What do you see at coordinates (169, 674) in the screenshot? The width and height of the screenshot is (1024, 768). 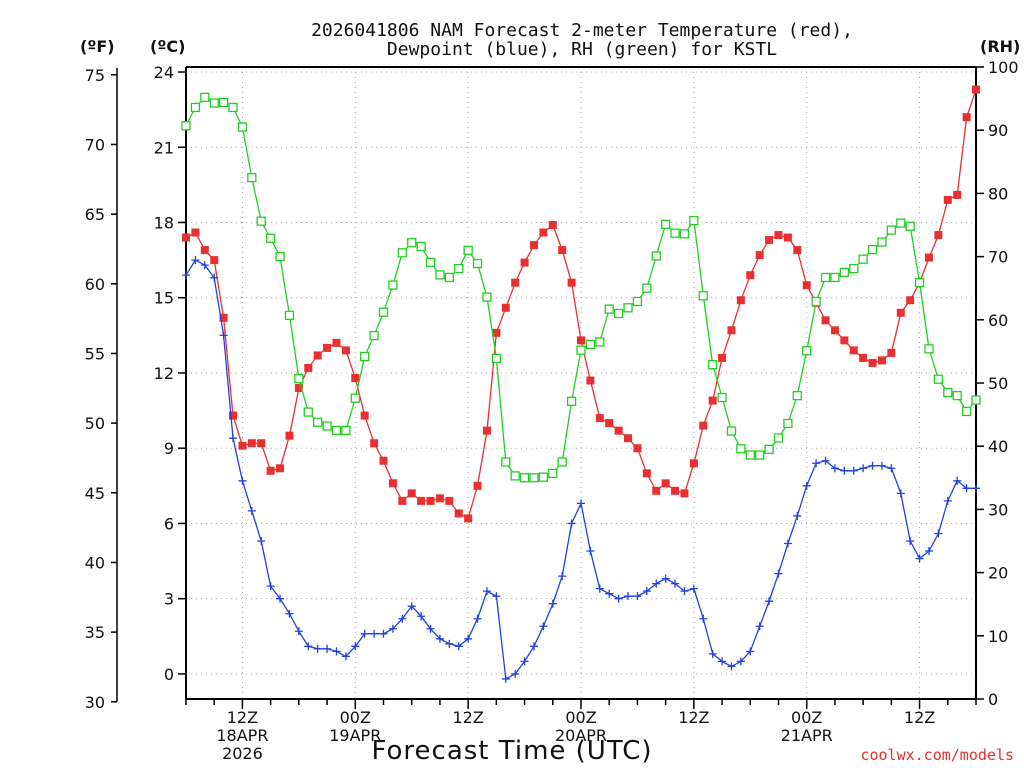 I see `celsius-tick-label: 0` at bounding box center [169, 674].